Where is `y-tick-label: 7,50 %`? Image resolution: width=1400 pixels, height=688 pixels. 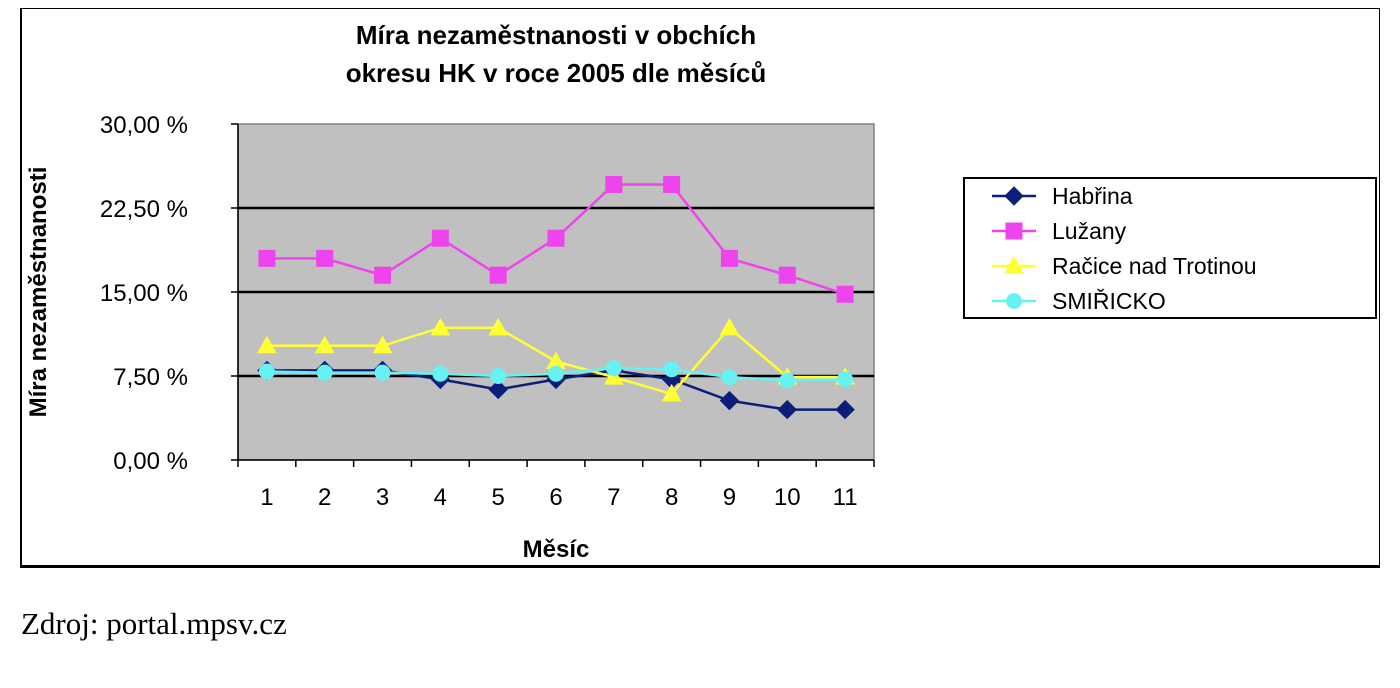 y-tick-label: 7,50 % is located at coordinates (150, 377).